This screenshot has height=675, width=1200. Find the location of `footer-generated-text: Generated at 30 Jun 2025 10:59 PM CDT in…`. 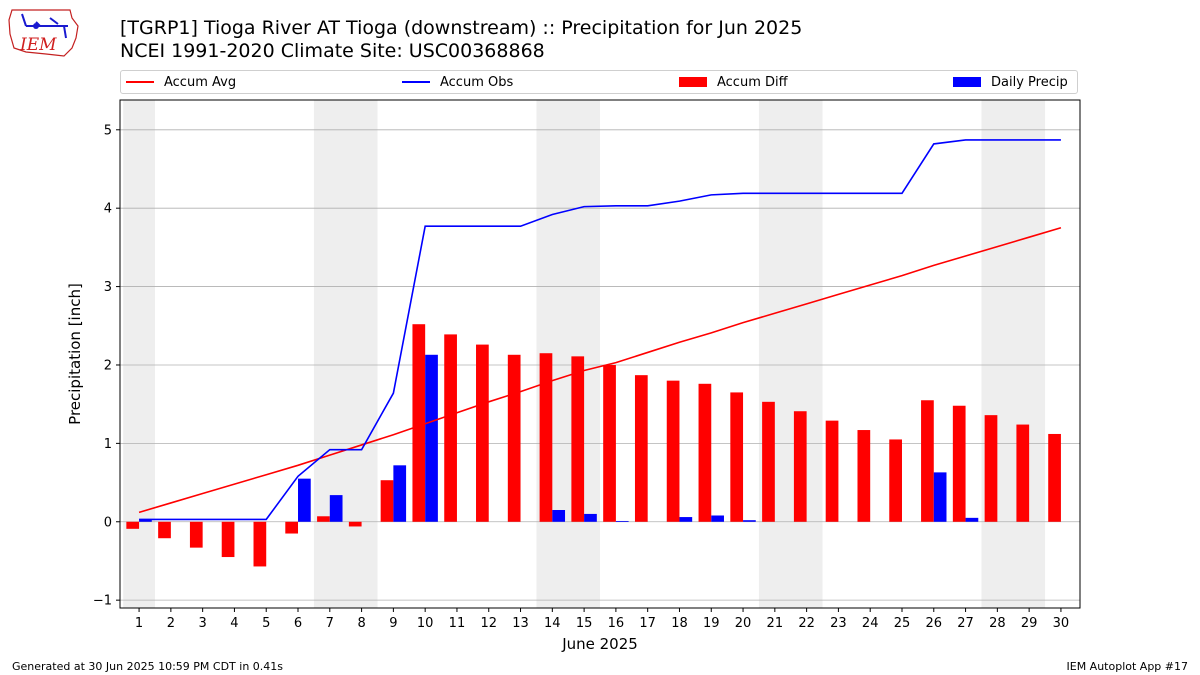

footer-generated-text: Generated at 30 Jun 2025 10:59 PM CDT in… is located at coordinates (148, 666).